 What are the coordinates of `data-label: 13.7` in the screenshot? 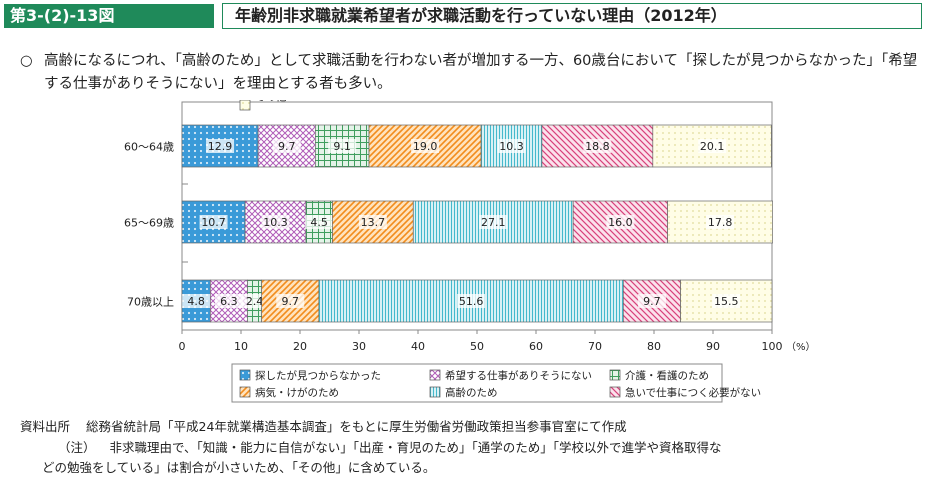 It's located at (373, 222).